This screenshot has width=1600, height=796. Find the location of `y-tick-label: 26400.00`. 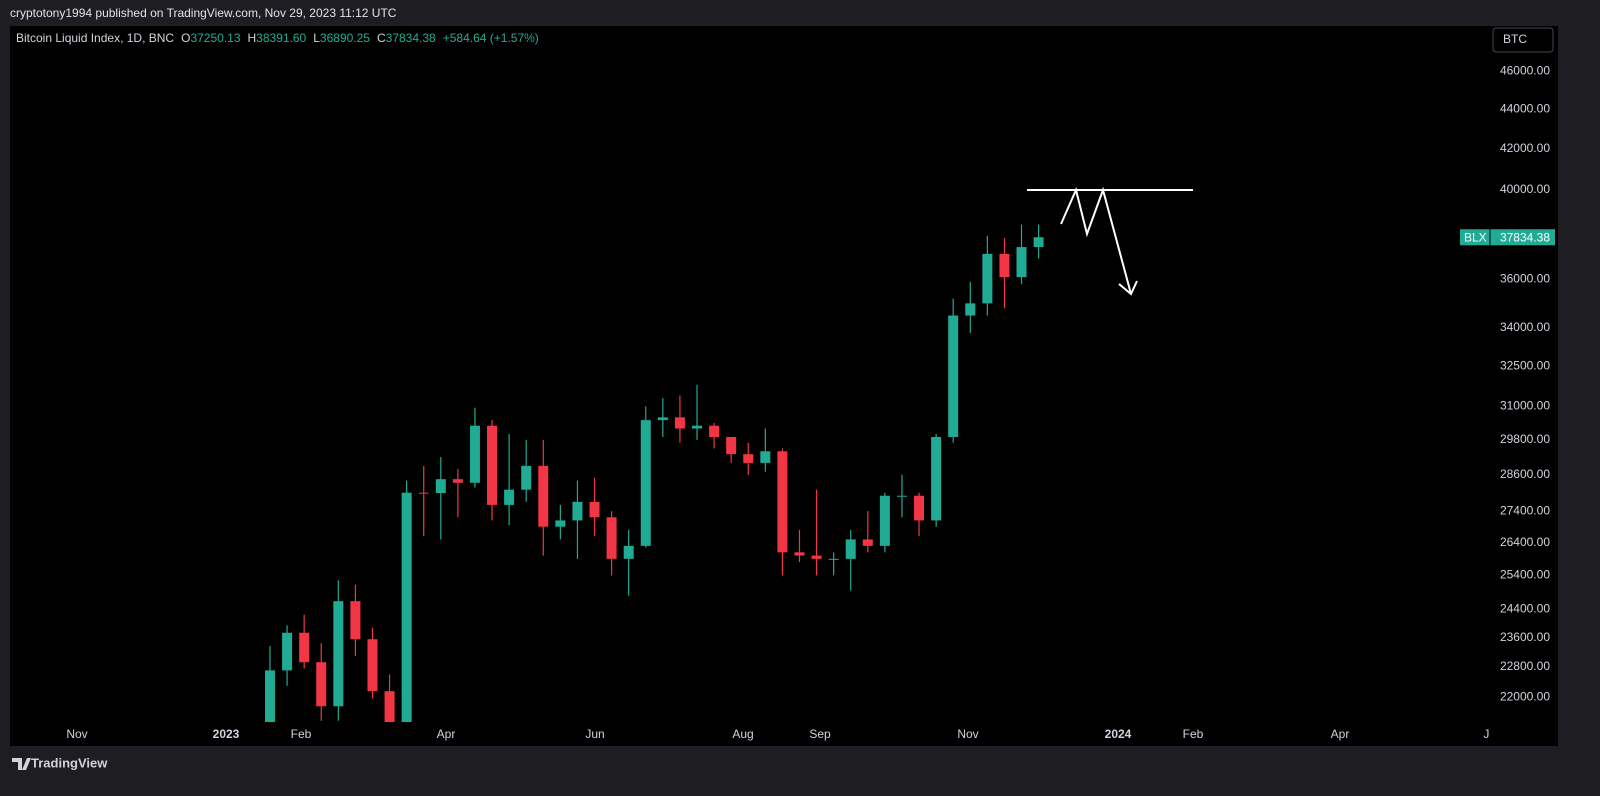

y-tick-label: 26400.00 is located at coordinates (1525, 542).